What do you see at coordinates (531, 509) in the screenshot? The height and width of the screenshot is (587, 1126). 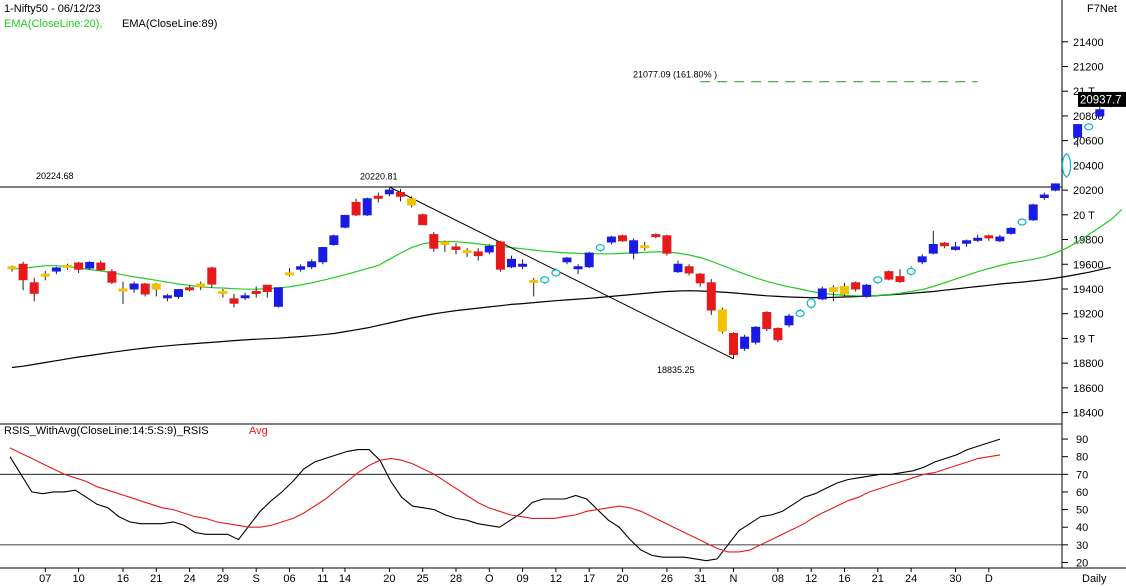 I see `rsi-levels` at bounding box center [531, 509].